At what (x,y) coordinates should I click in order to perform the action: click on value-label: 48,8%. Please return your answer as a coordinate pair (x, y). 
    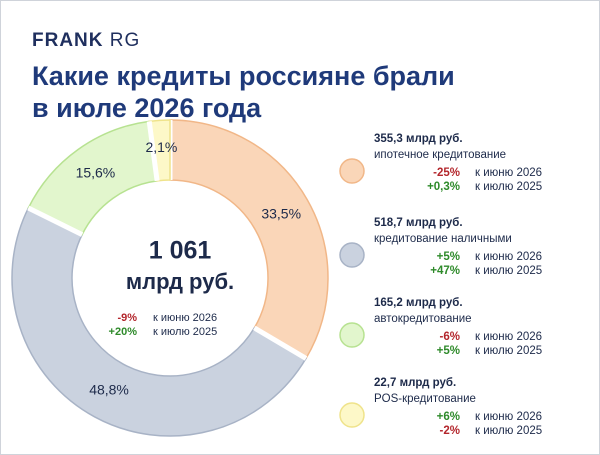
    Looking at the image, I should click on (109, 389).